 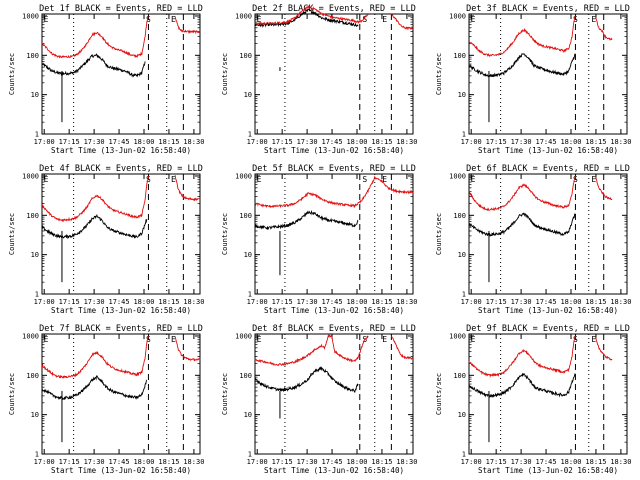 What do you see at coordinates (548, 9) in the screenshot?
I see `panel-title: Det 3f BLACK = Events, RED = LLD` at bounding box center [548, 9].